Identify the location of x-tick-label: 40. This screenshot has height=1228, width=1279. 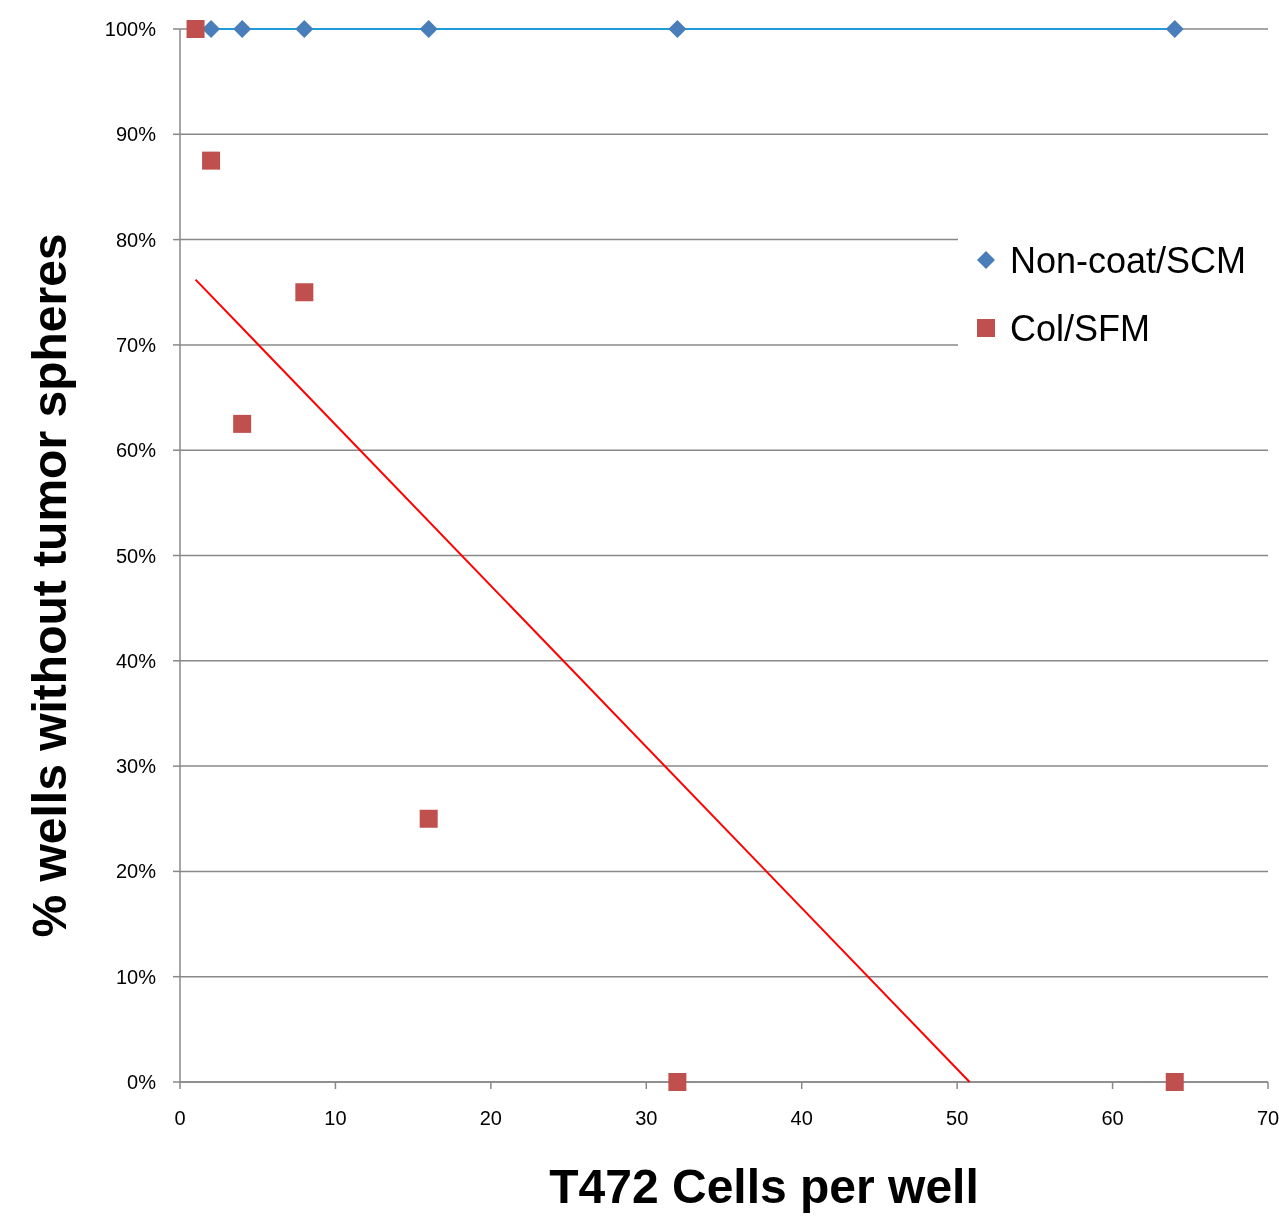
(801, 1118).